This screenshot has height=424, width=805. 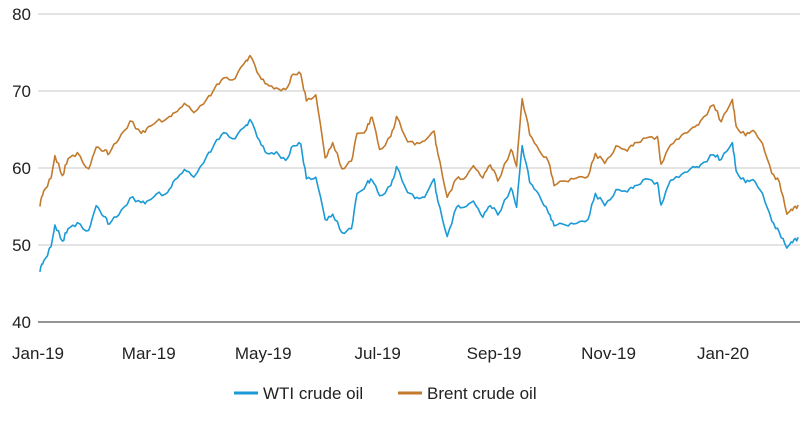 I want to click on y-tick-label: 60, so click(x=21, y=168).